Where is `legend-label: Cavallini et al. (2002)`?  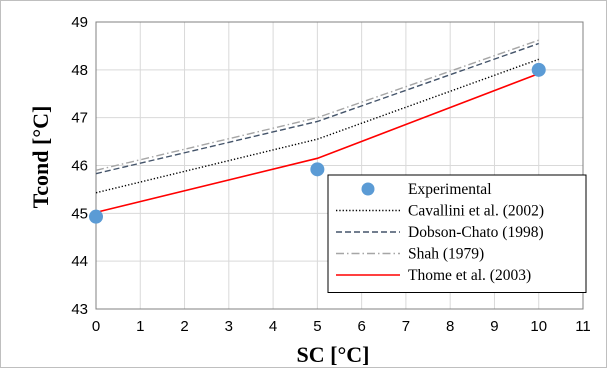
legend-label: Cavallini et al. (2002) is located at coordinates (476, 211).